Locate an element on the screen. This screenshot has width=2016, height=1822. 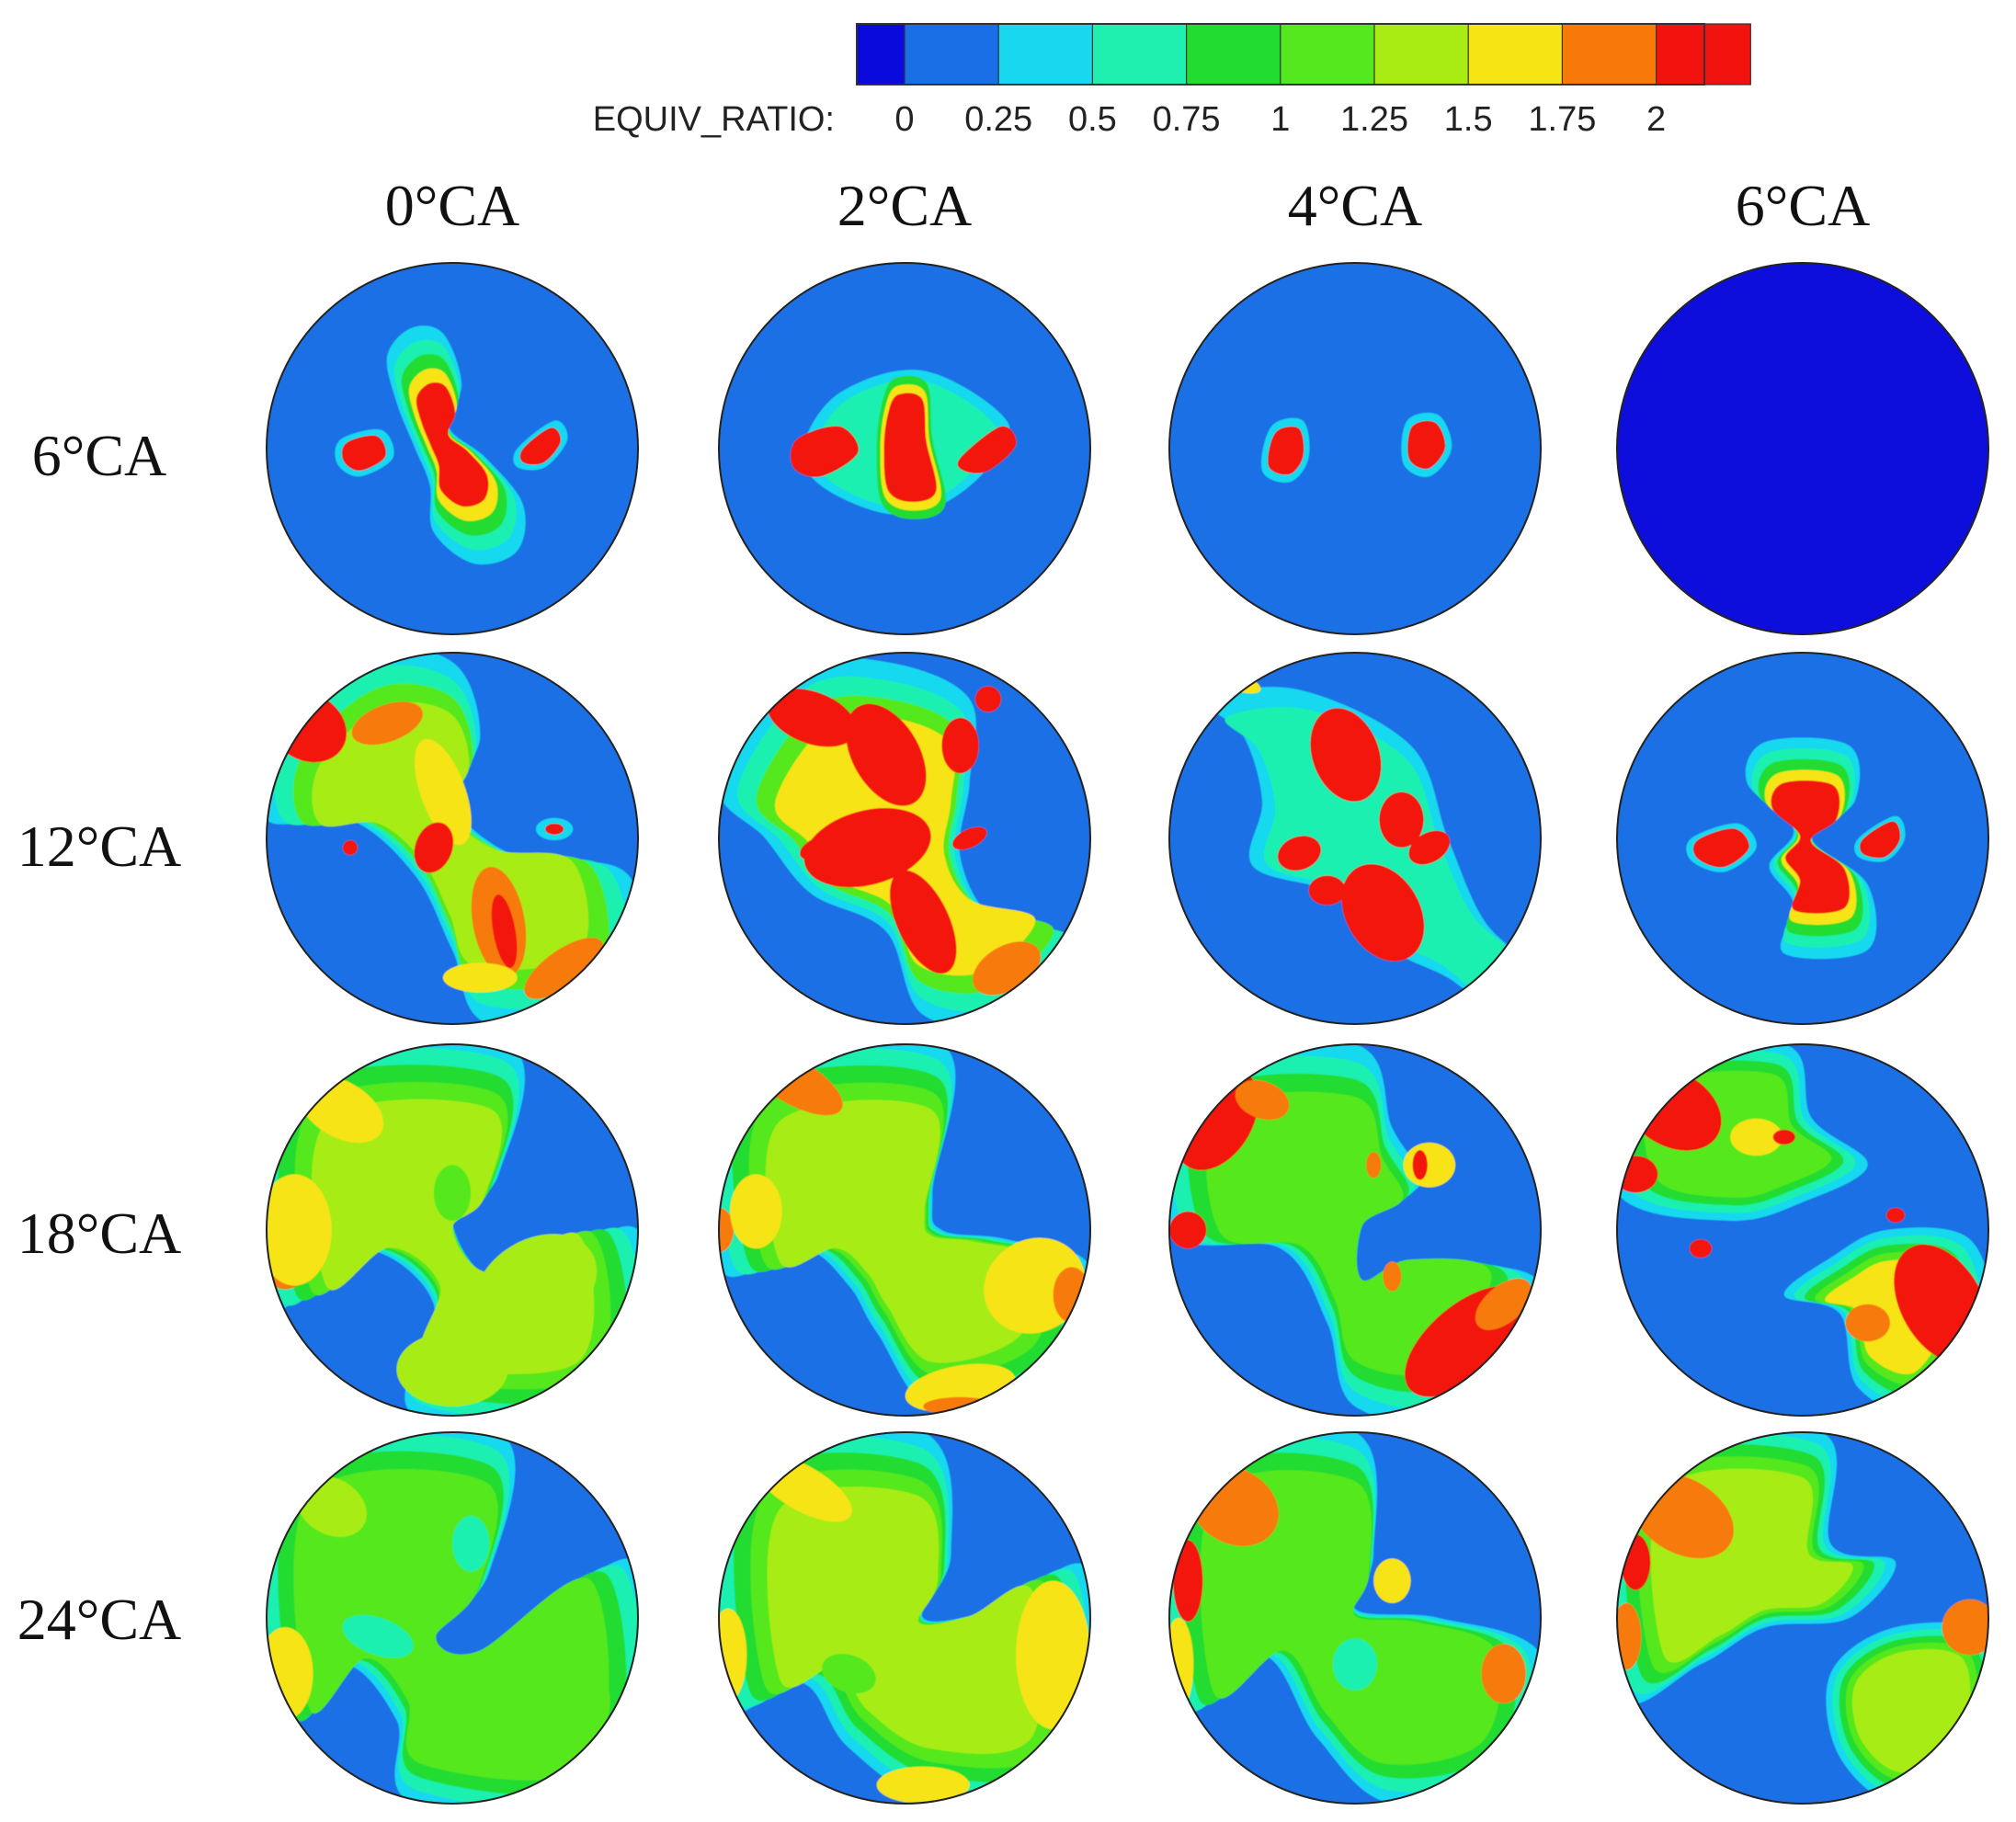
column-label-0: 0°CA is located at coordinates (452, 205).